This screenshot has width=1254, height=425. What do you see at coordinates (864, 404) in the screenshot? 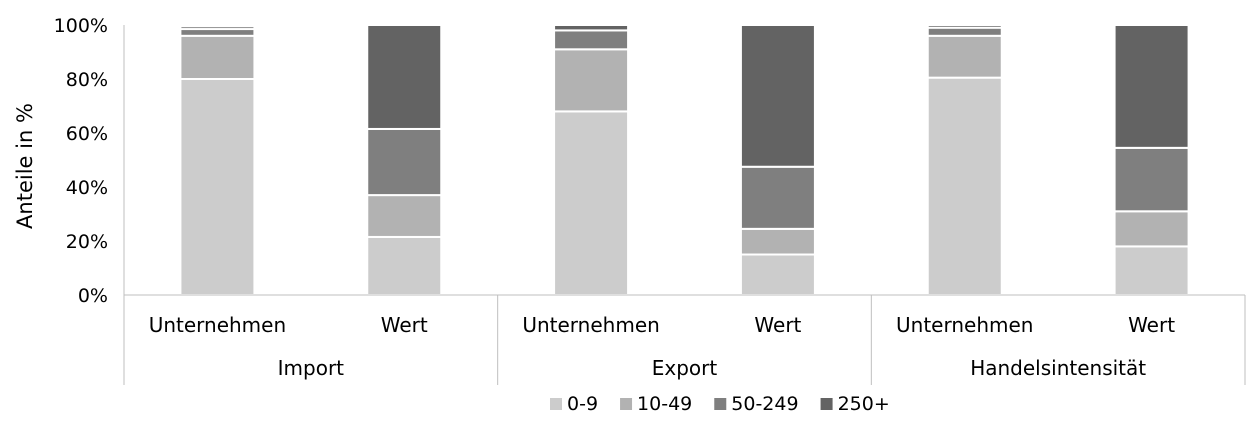
I see `legend-label: 250+` at bounding box center [864, 404].